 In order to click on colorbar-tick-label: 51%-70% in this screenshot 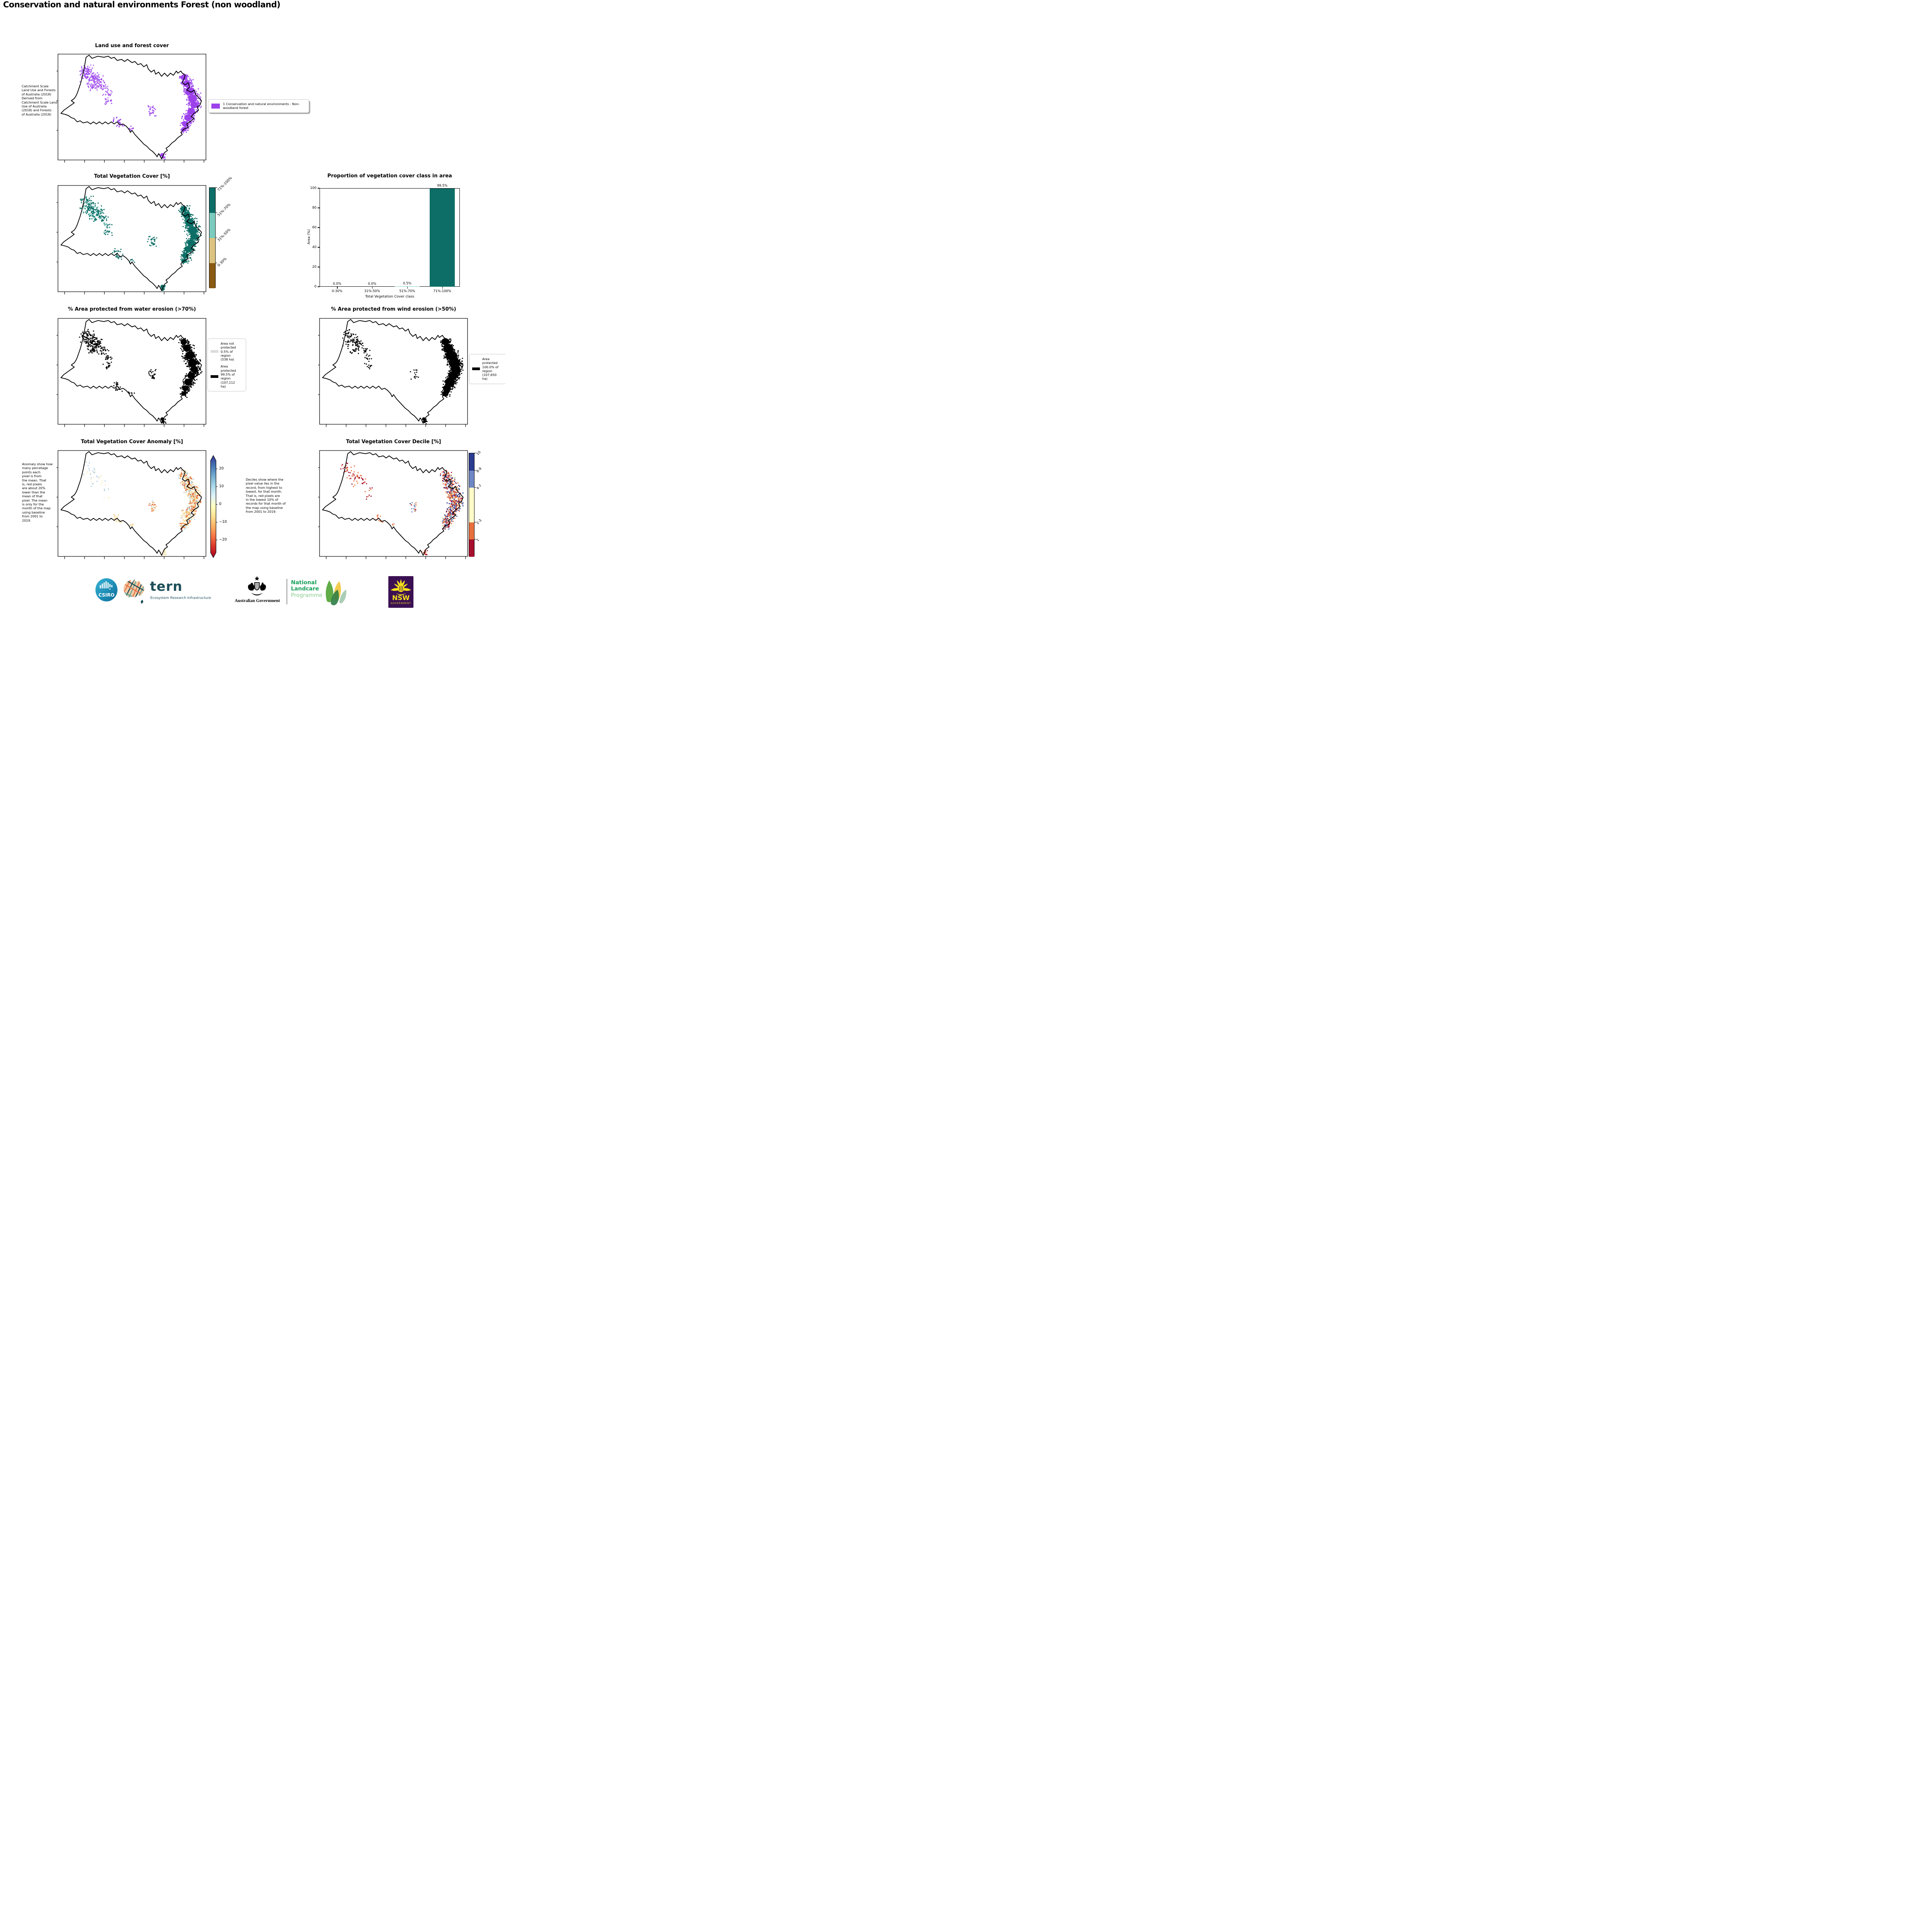, I will do `click(225, 210)`.